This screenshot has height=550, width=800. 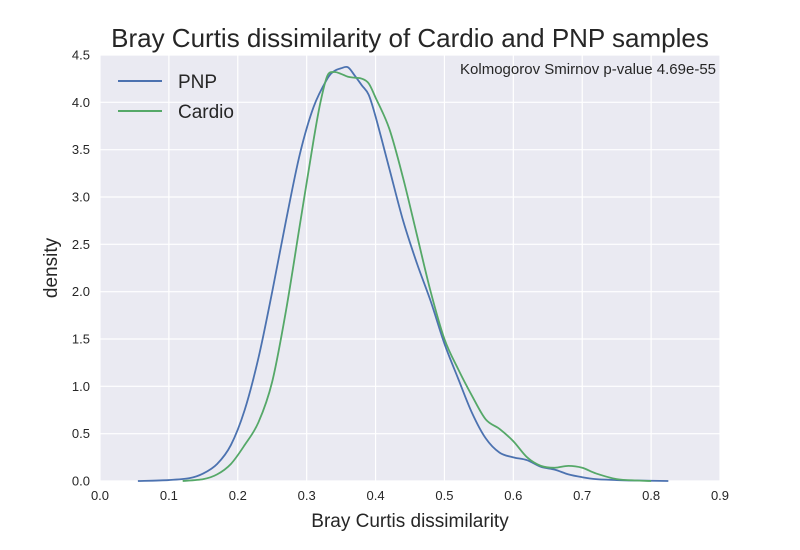 What do you see at coordinates (81, 433) in the screenshot?
I see `y-tick-label: 0.5` at bounding box center [81, 433].